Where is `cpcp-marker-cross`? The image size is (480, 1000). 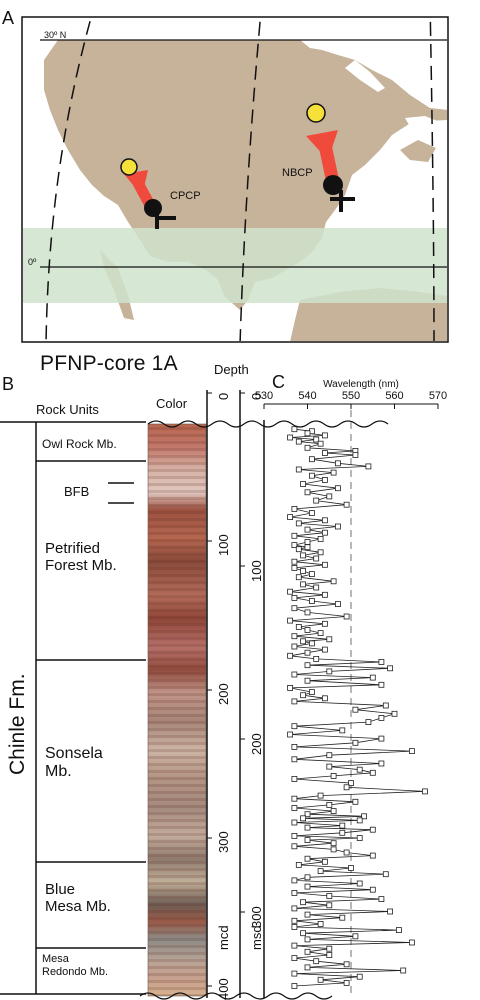 cpcp-marker-cross is located at coordinates (165, 219).